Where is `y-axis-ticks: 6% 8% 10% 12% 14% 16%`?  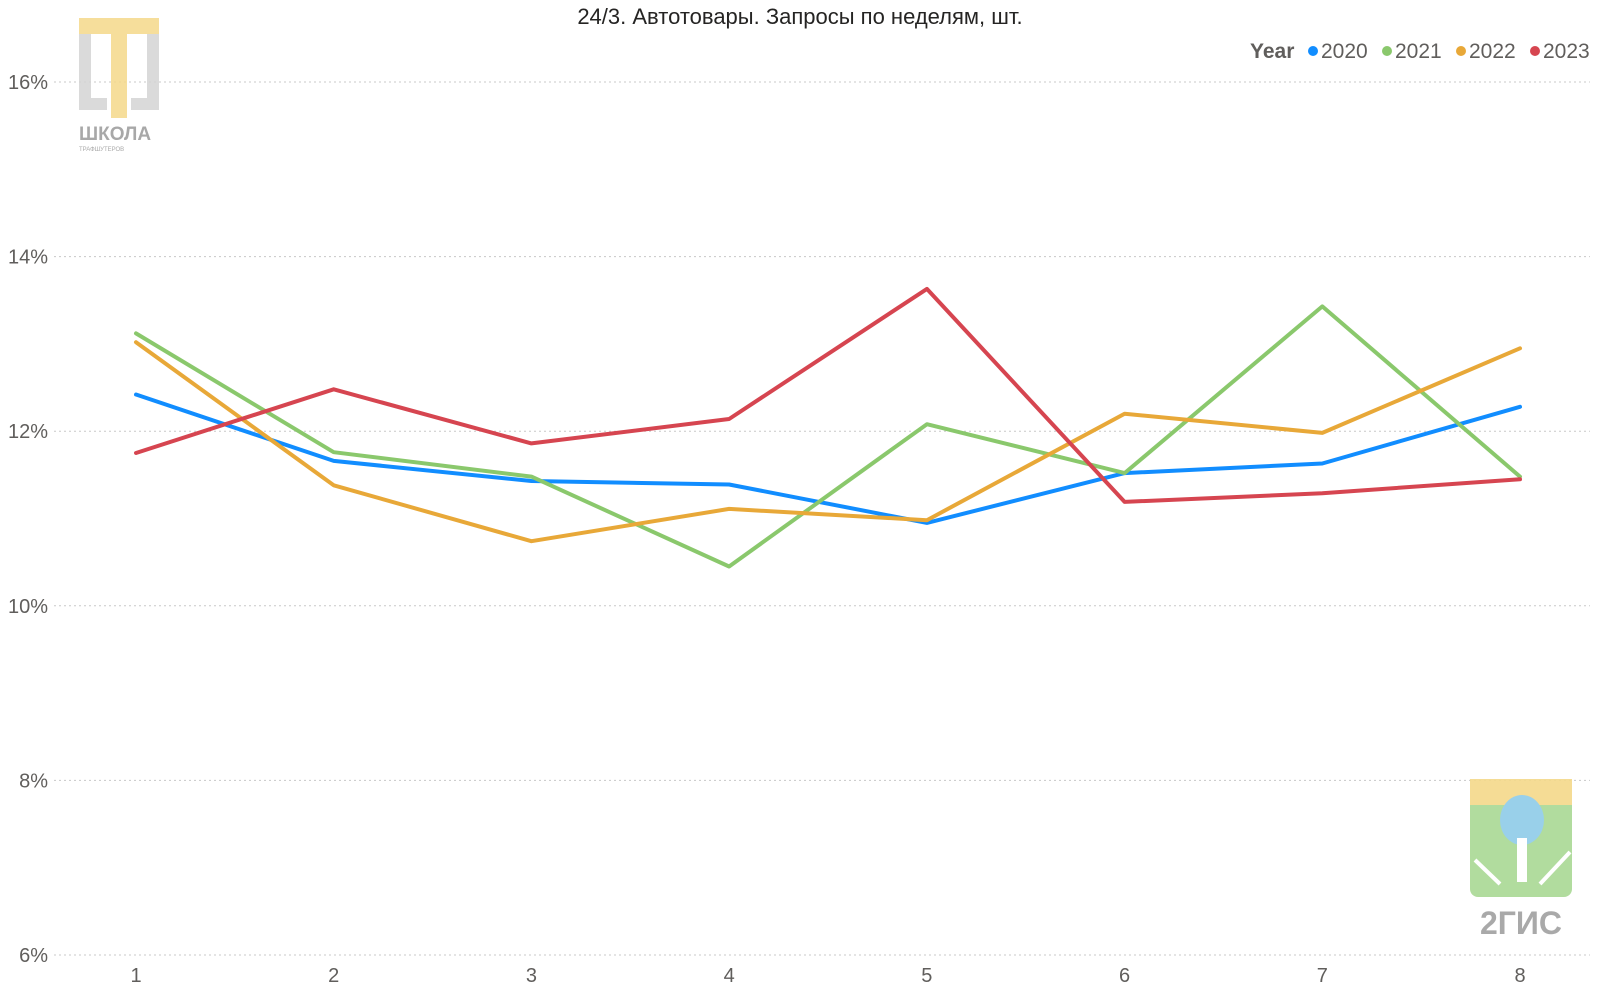 y-axis-ticks: 6% 8% 10% 12% 14% 16% is located at coordinates (28, 519).